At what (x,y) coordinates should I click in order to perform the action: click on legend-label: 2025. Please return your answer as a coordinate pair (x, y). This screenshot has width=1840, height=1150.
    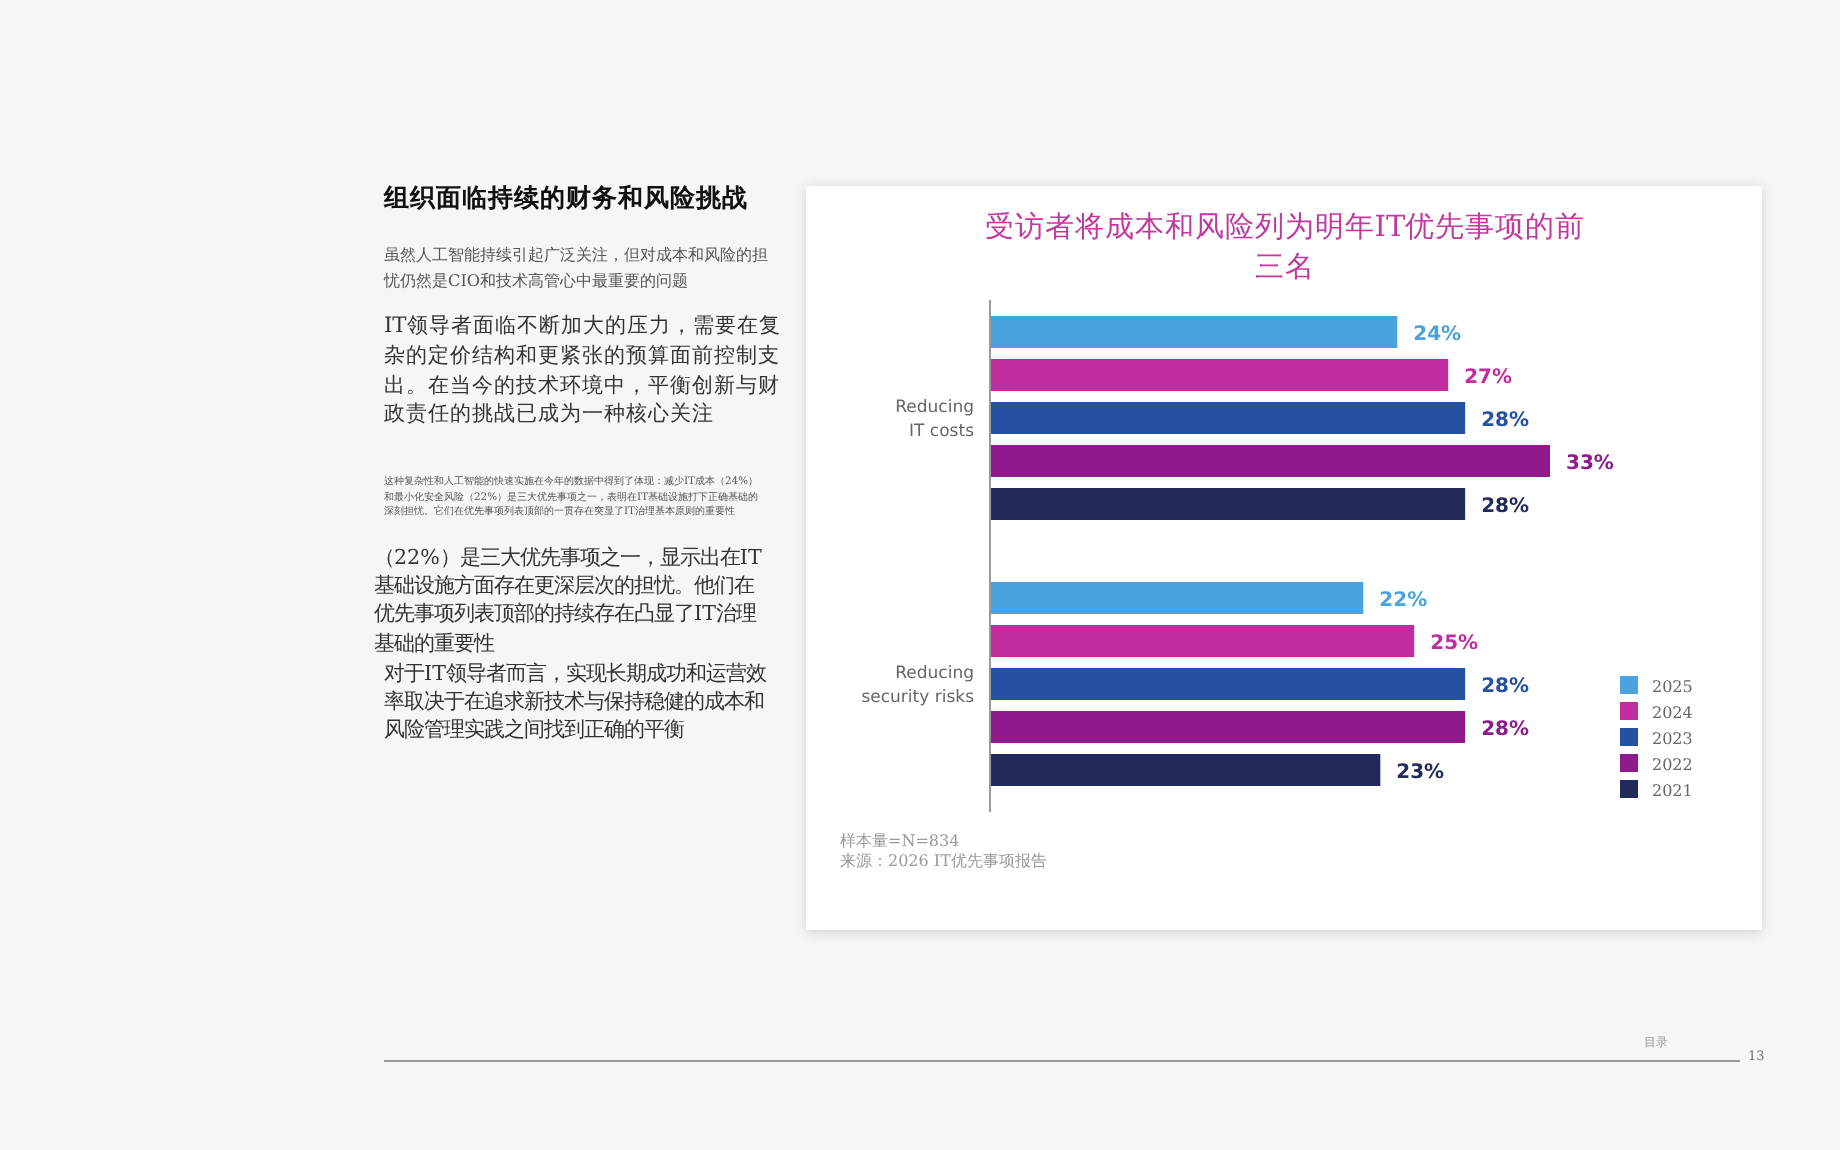
    Looking at the image, I should click on (1672, 687).